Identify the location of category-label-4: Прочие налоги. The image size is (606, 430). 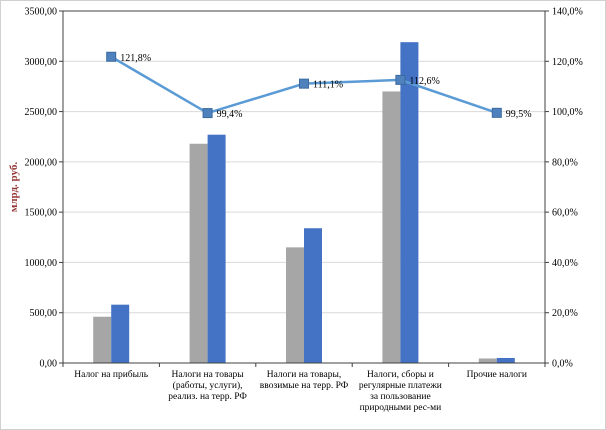
(497, 375).